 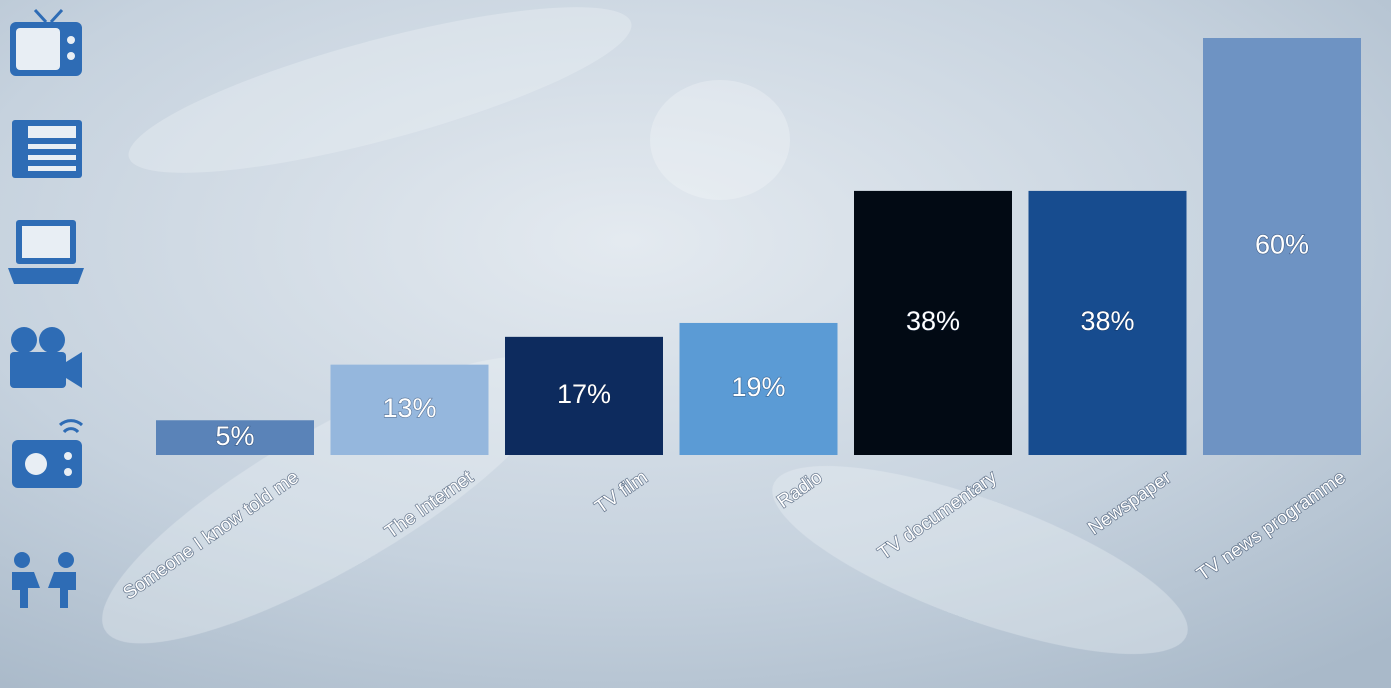 I want to click on camera-icon, so click(x=46, y=357).